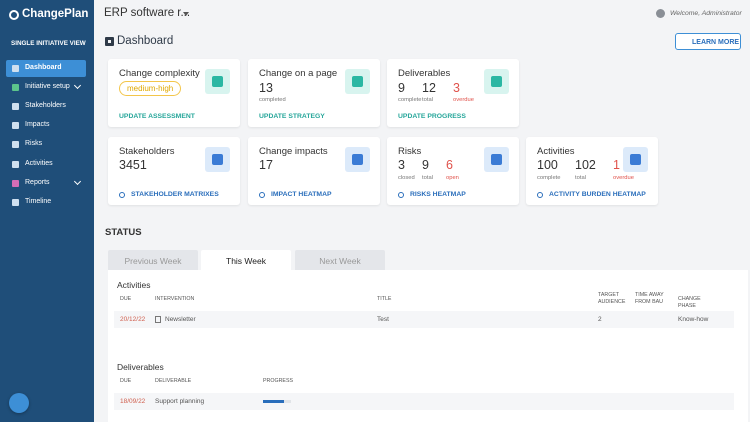  Describe the element at coordinates (429, 88) in the screenshot. I see `stat-value: 12` at that location.